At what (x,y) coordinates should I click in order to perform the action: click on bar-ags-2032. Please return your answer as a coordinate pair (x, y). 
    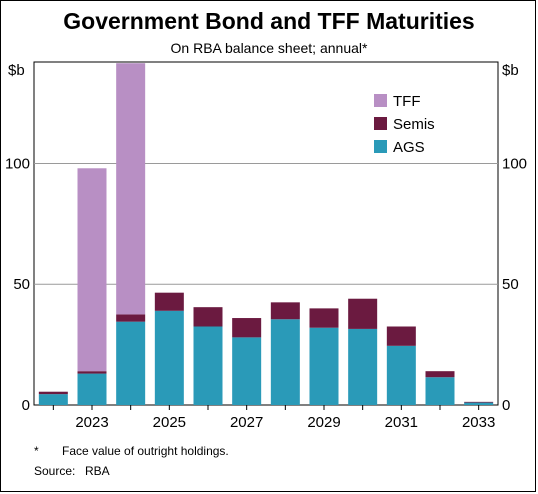
    Looking at the image, I should click on (440, 391).